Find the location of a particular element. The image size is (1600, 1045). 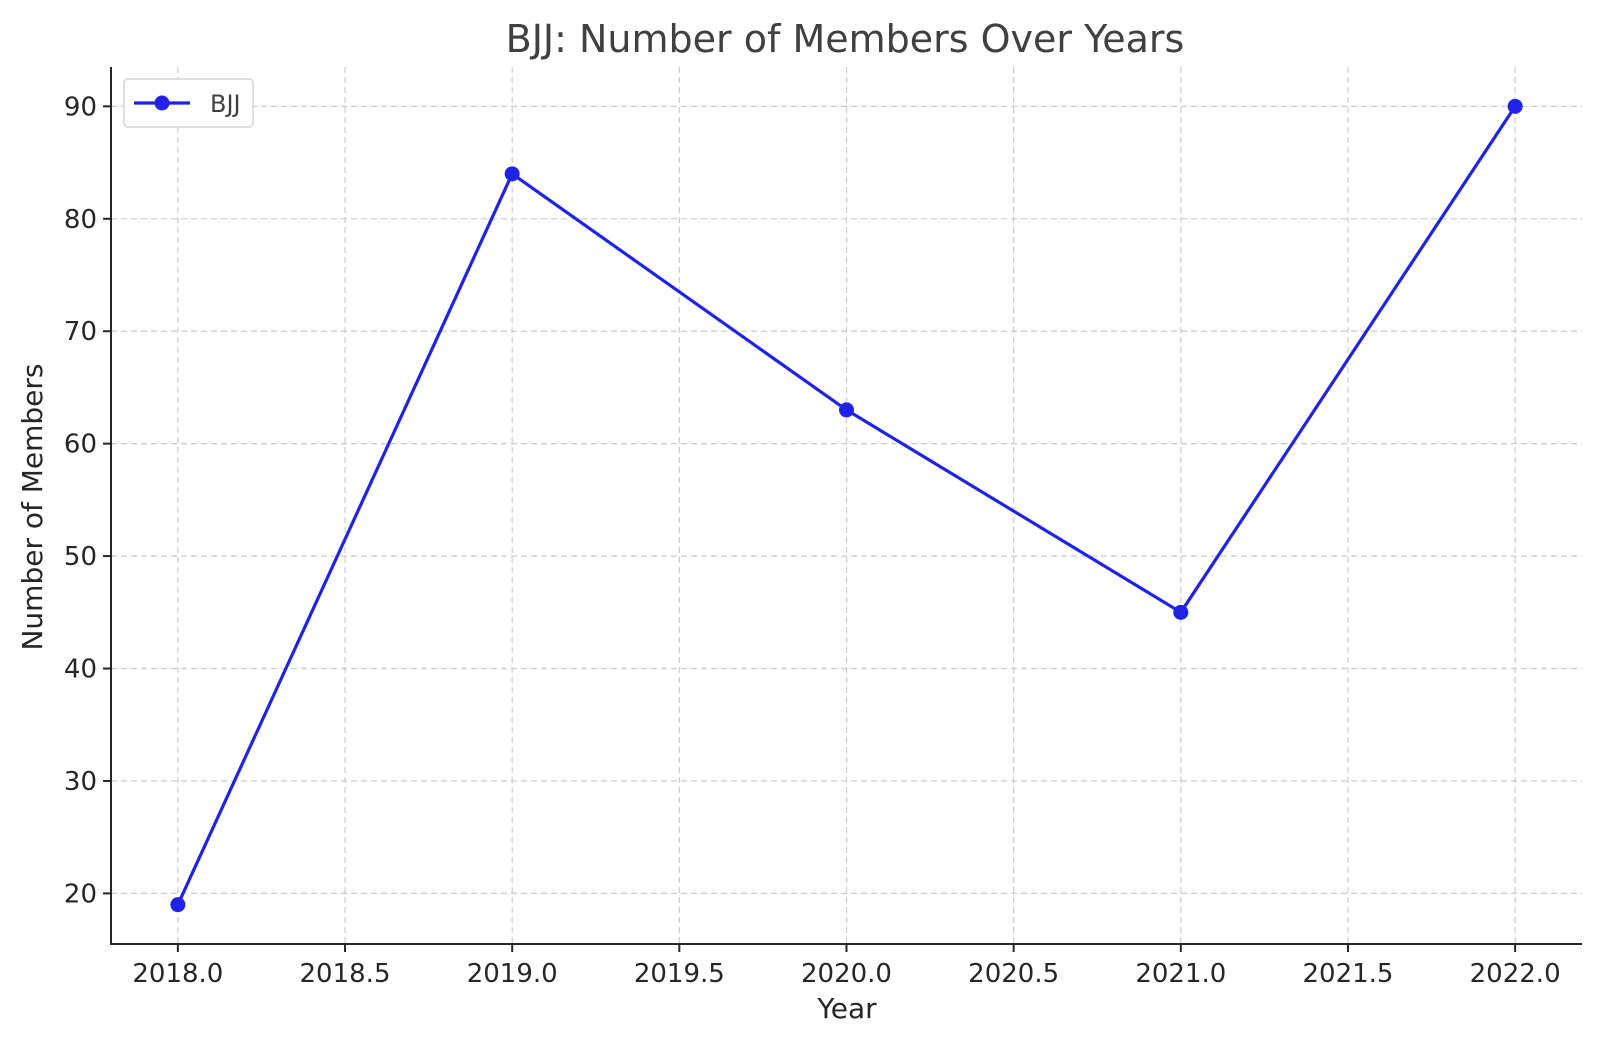

y-tick-label: 90 is located at coordinates (80, 107).